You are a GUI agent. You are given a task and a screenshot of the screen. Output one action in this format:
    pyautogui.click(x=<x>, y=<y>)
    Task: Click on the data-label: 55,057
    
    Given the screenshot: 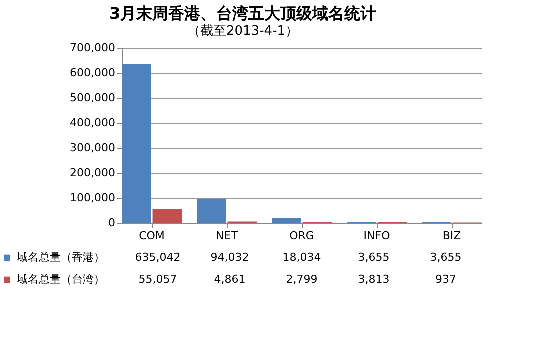 What is the action you would take?
    pyautogui.click(x=158, y=279)
    